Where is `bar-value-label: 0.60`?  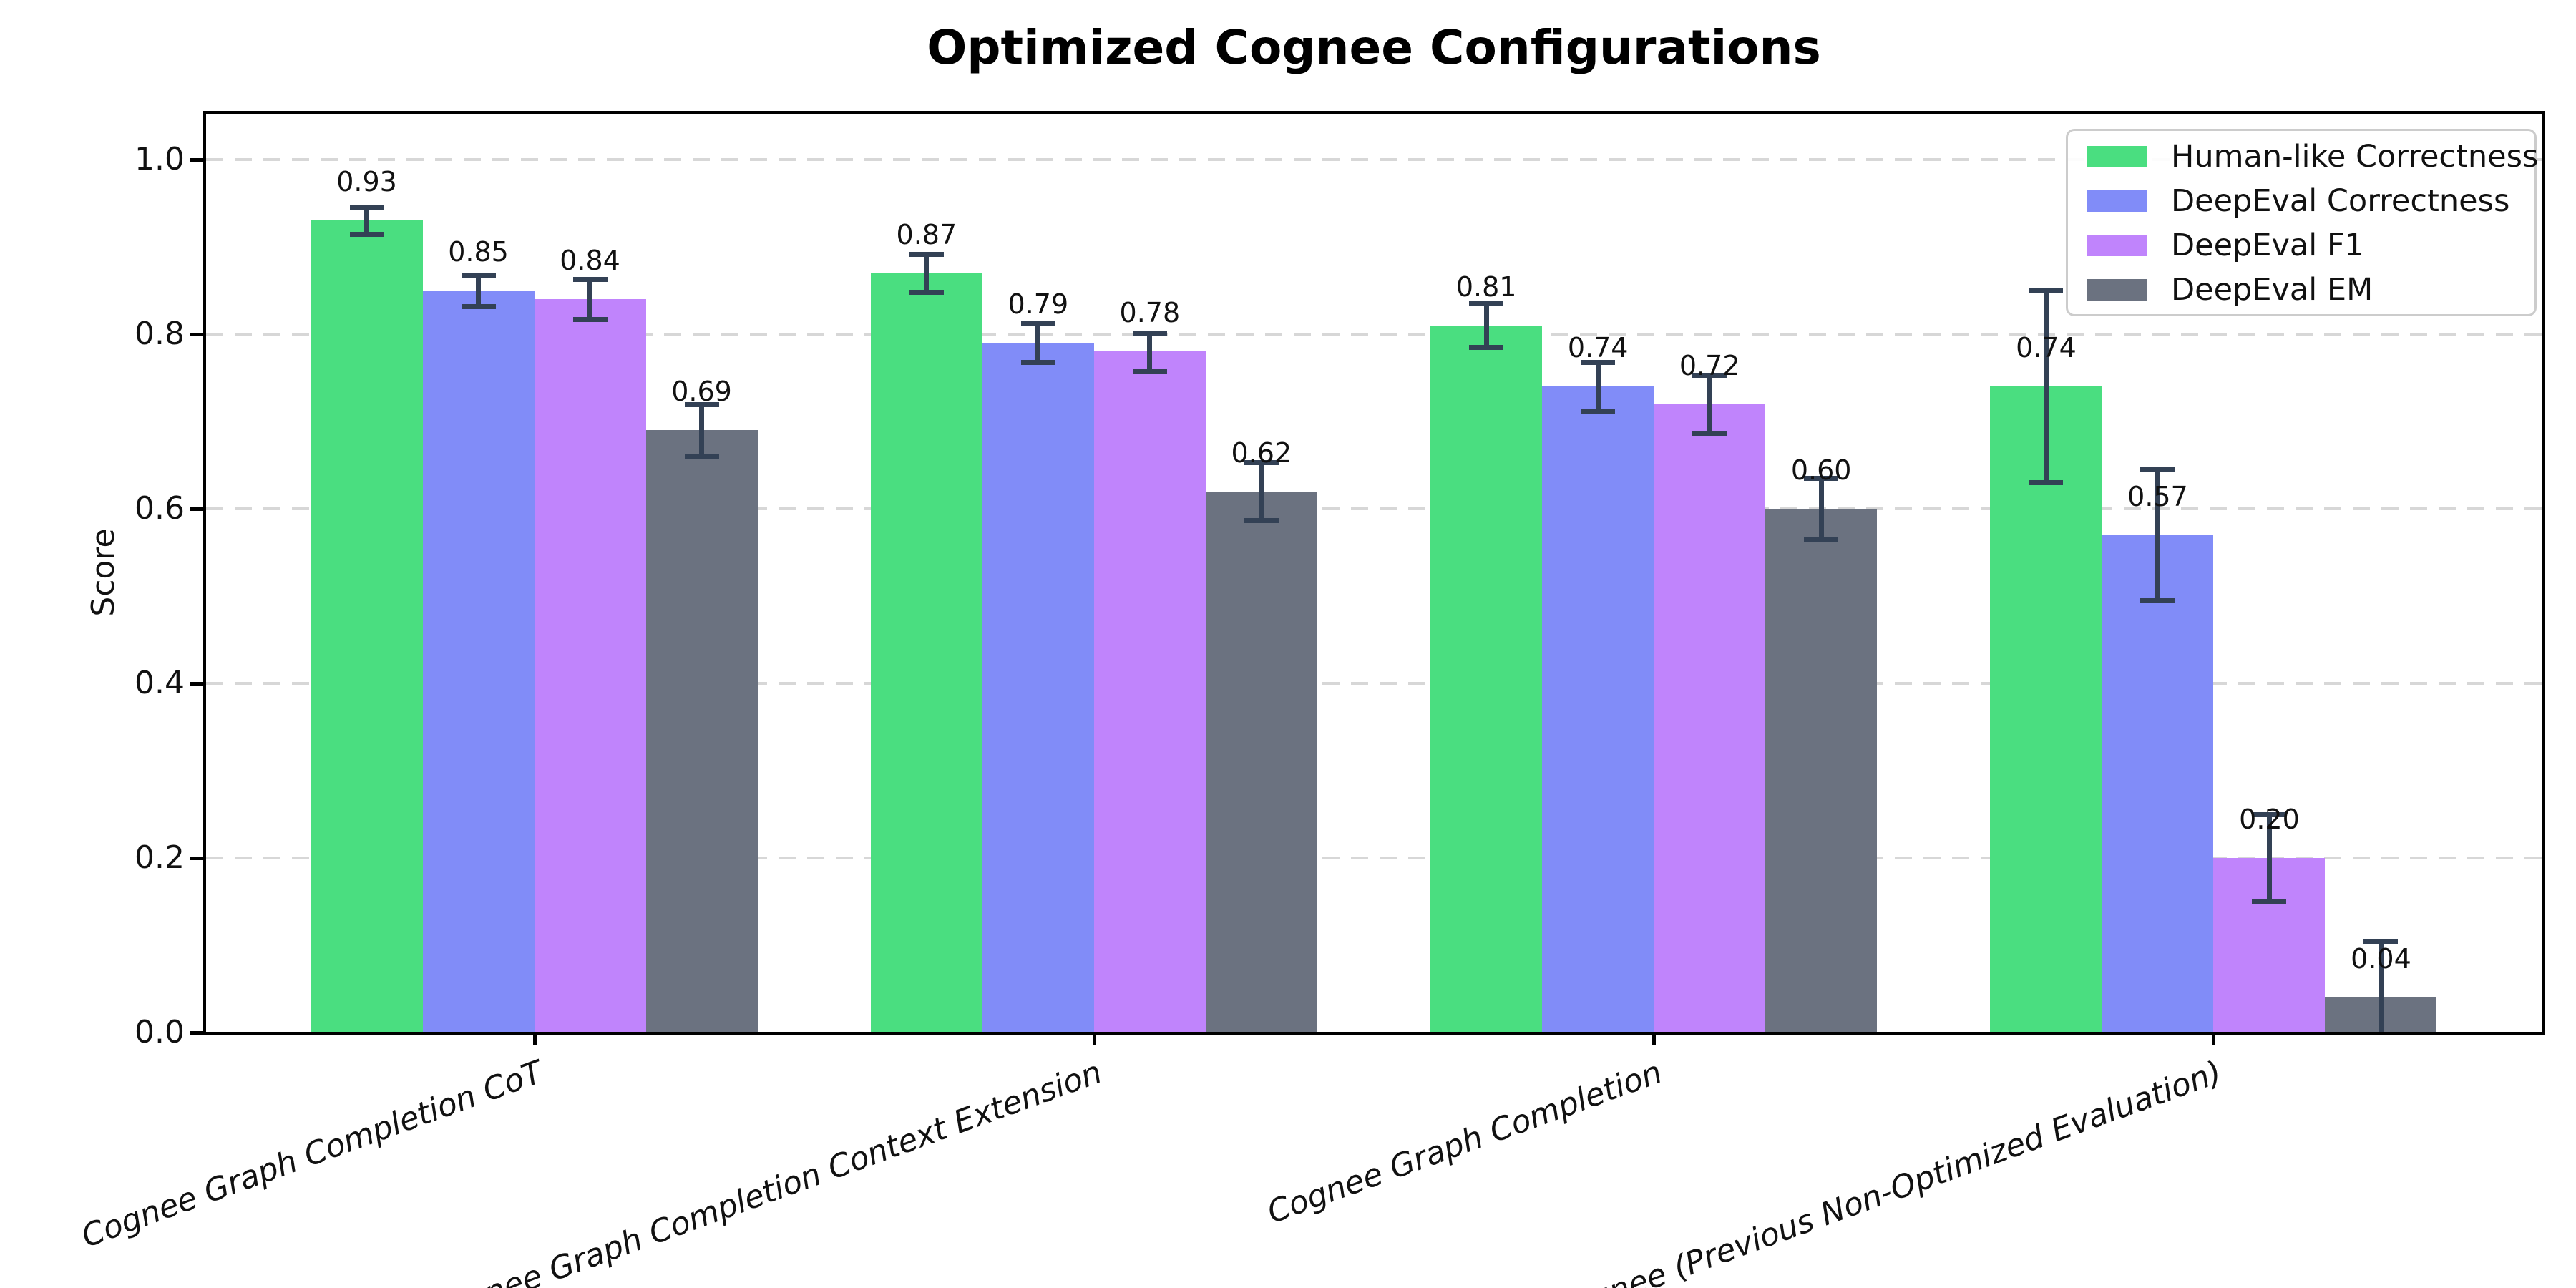 bar-value-label: 0.60 is located at coordinates (1821, 470).